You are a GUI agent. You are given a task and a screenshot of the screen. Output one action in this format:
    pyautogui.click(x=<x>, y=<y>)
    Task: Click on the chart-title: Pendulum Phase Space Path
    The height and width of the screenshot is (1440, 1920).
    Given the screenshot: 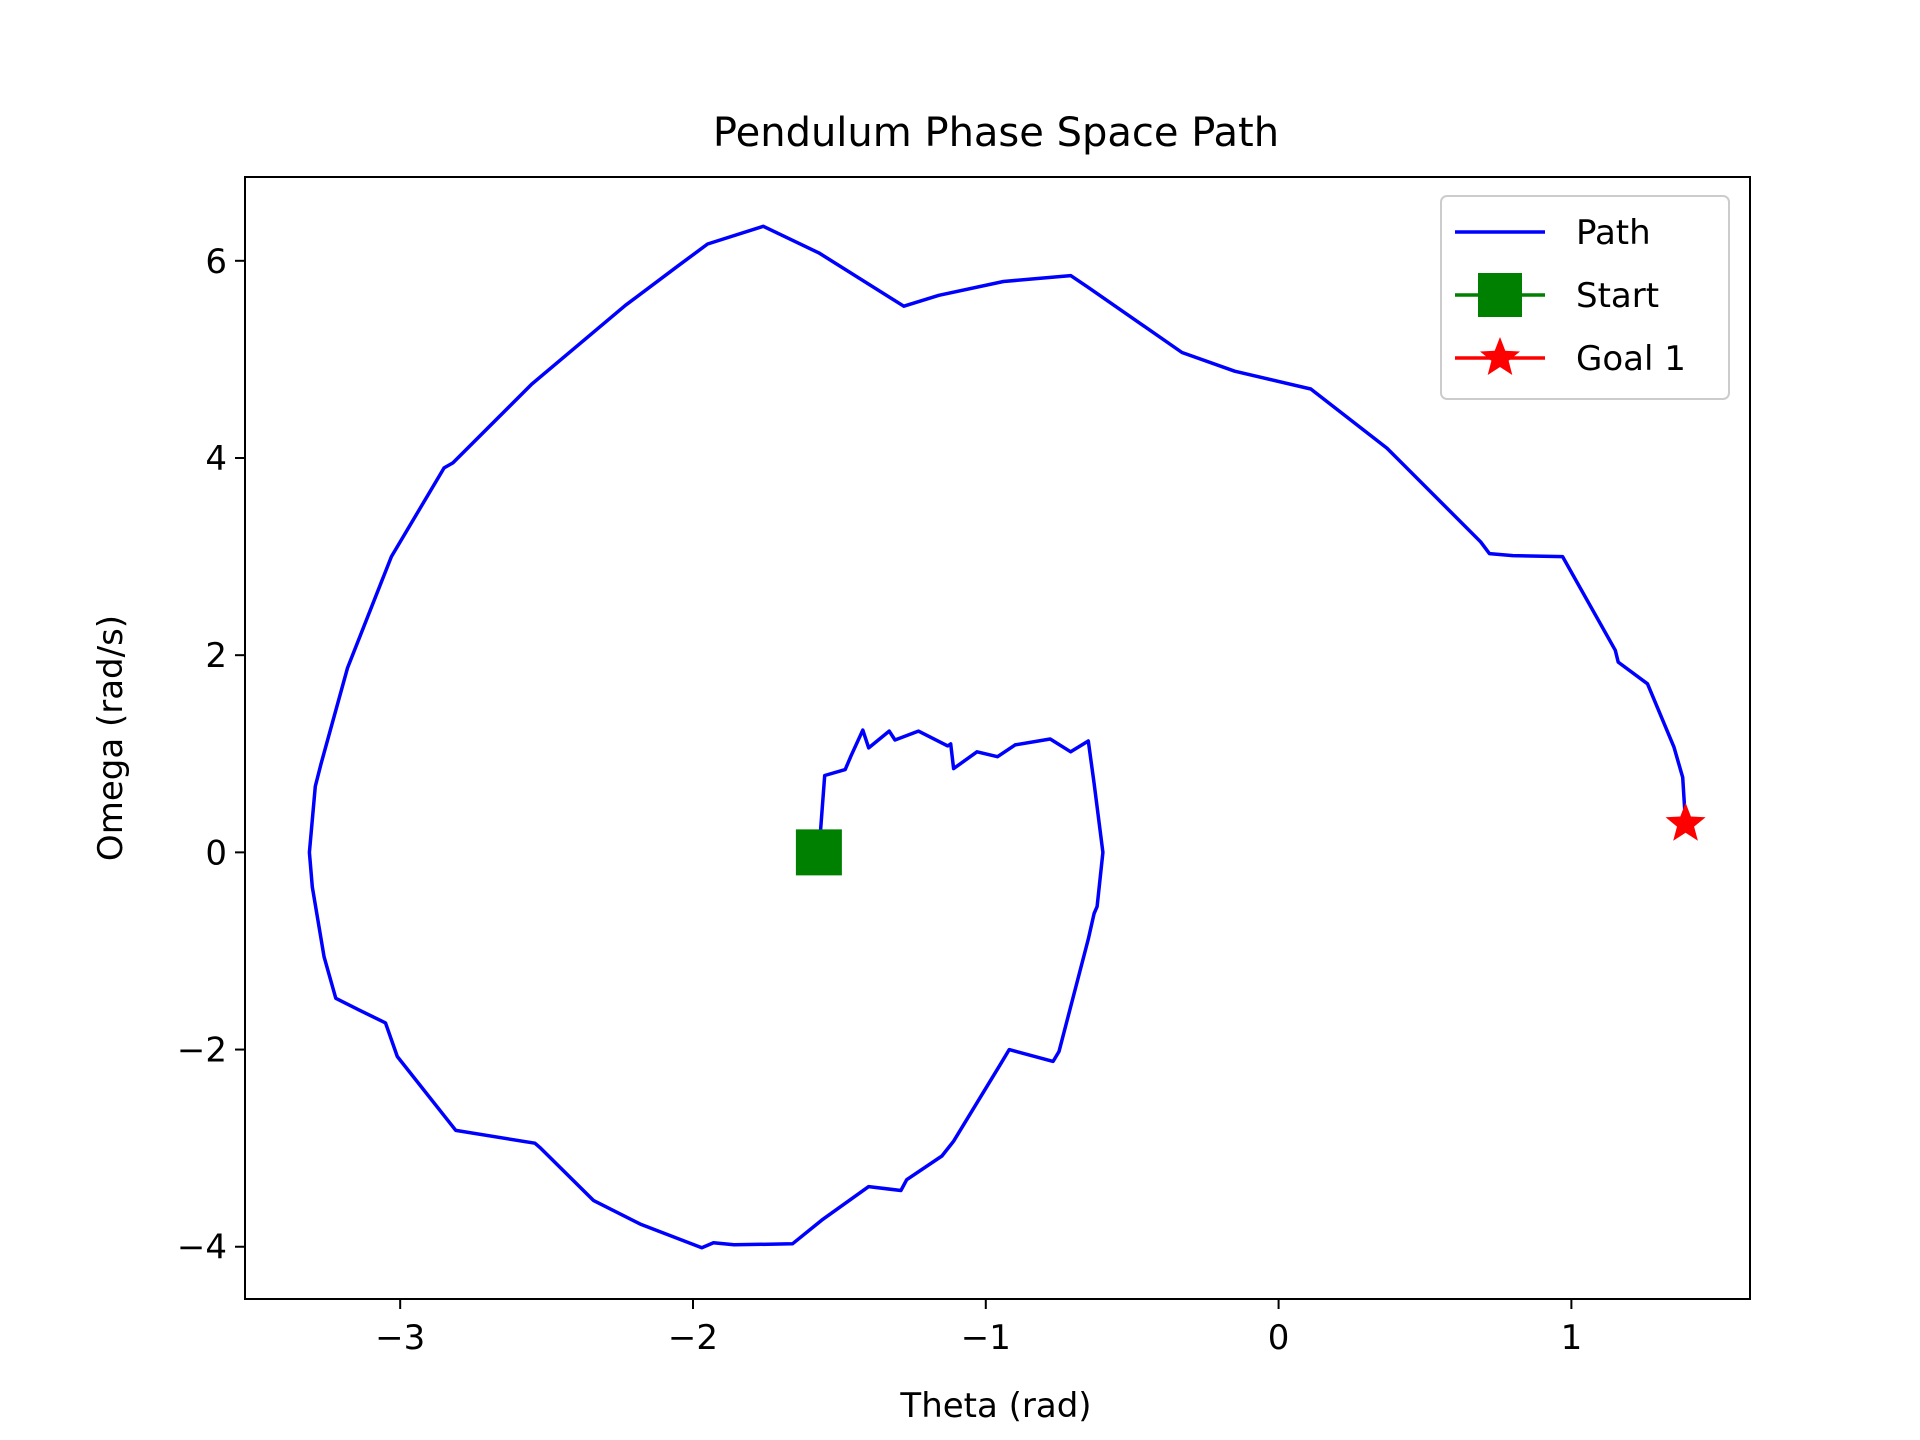 What is the action you would take?
    pyautogui.click(x=996, y=133)
    